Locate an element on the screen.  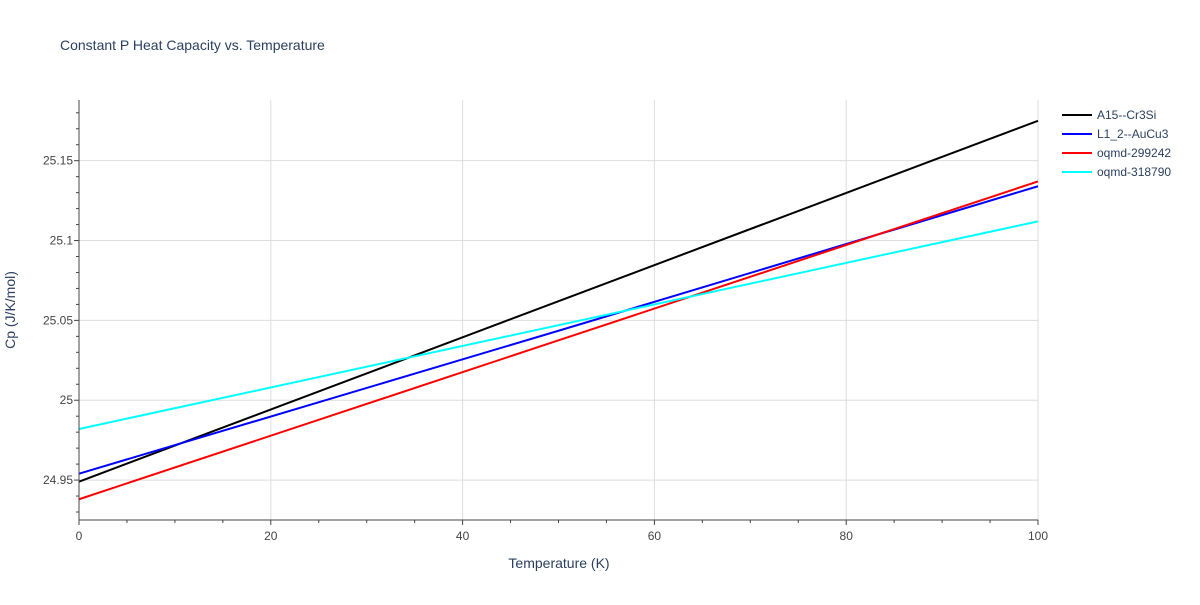
y-tick-label: 25 is located at coordinates (67, 400).